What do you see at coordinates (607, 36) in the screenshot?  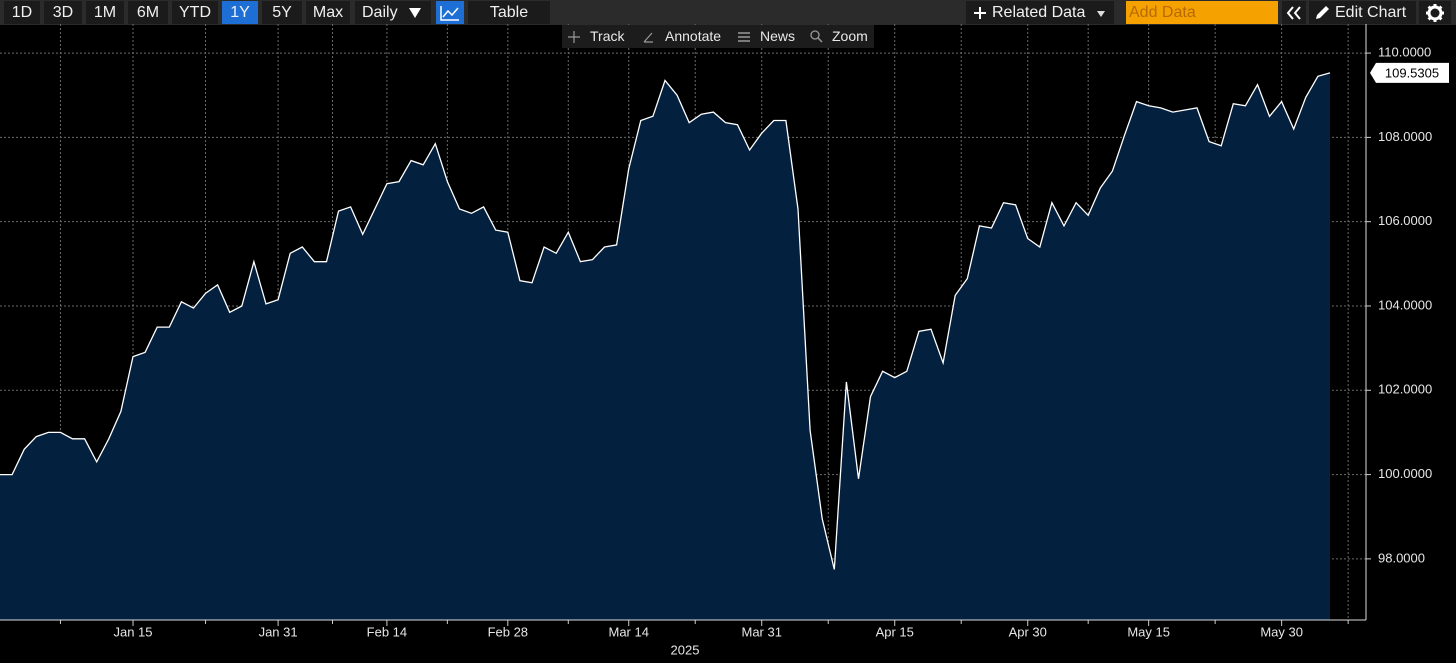 I see `chart-tool: Track` at bounding box center [607, 36].